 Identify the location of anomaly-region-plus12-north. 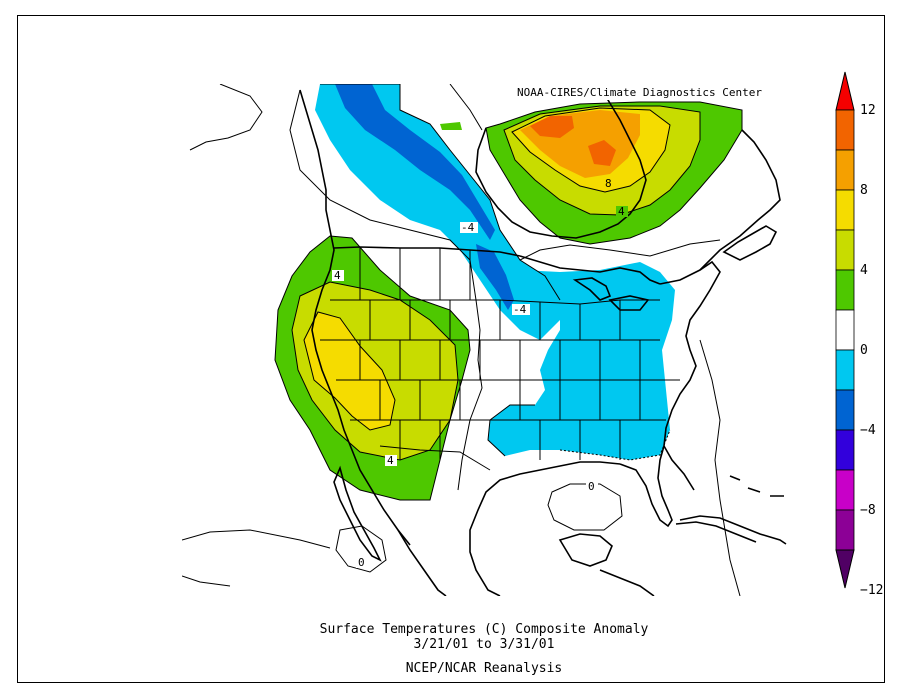
(573, 141).